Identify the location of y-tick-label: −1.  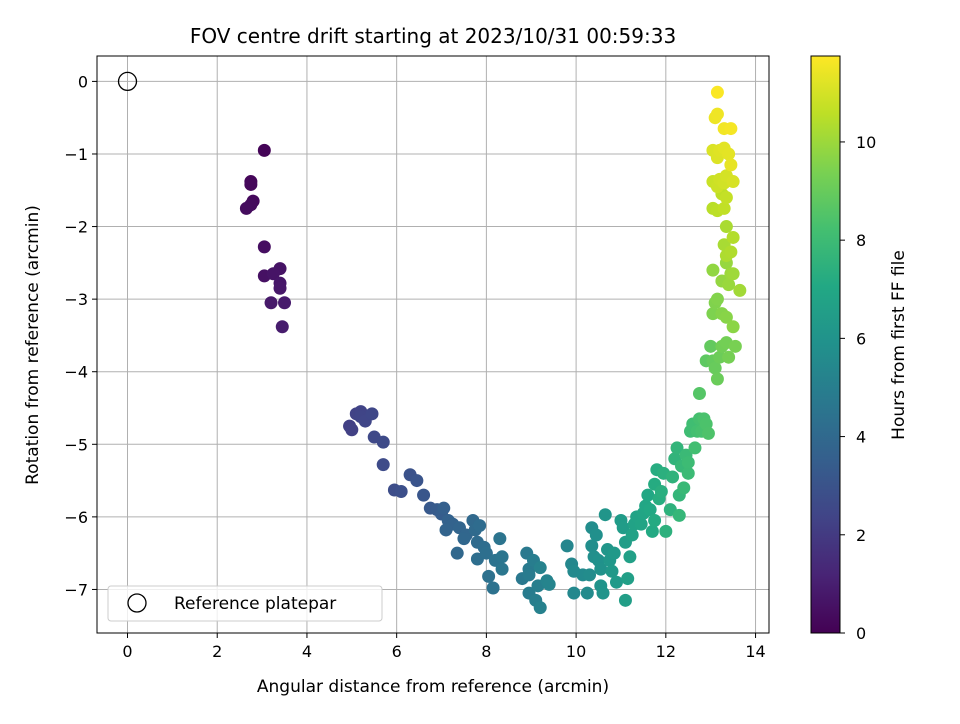
(76, 154).